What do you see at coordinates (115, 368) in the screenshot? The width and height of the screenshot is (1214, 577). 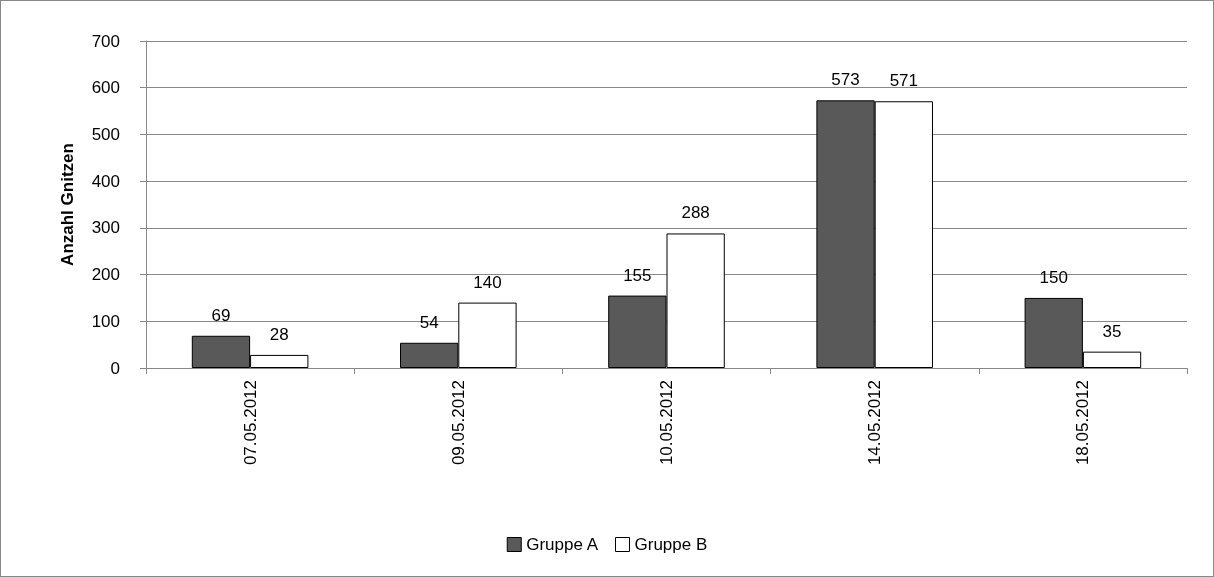 I see `y-tick-label: 0` at bounding box center [115, 368].